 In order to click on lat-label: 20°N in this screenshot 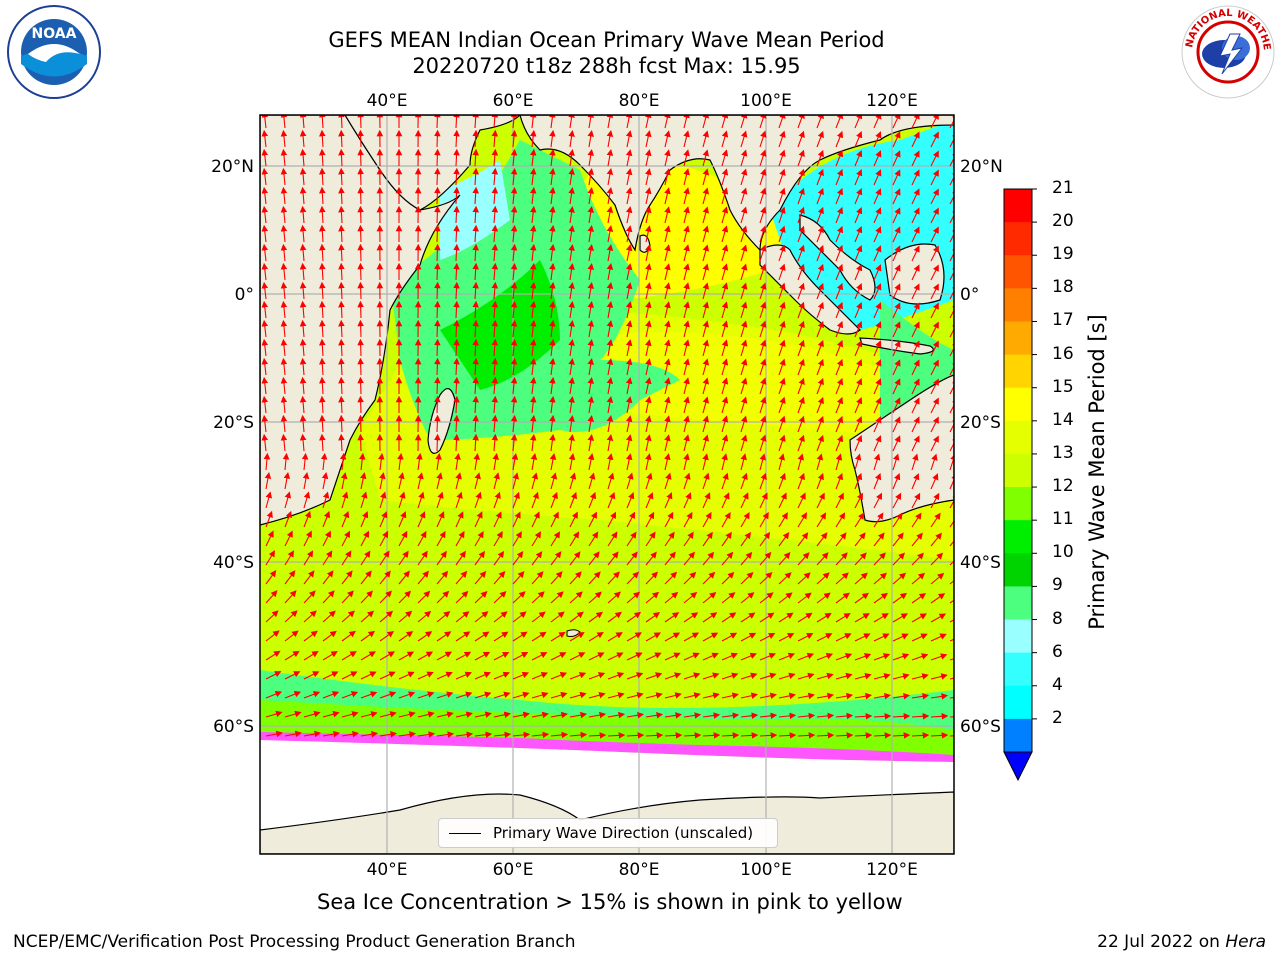, I will do `click(232, 167)`.